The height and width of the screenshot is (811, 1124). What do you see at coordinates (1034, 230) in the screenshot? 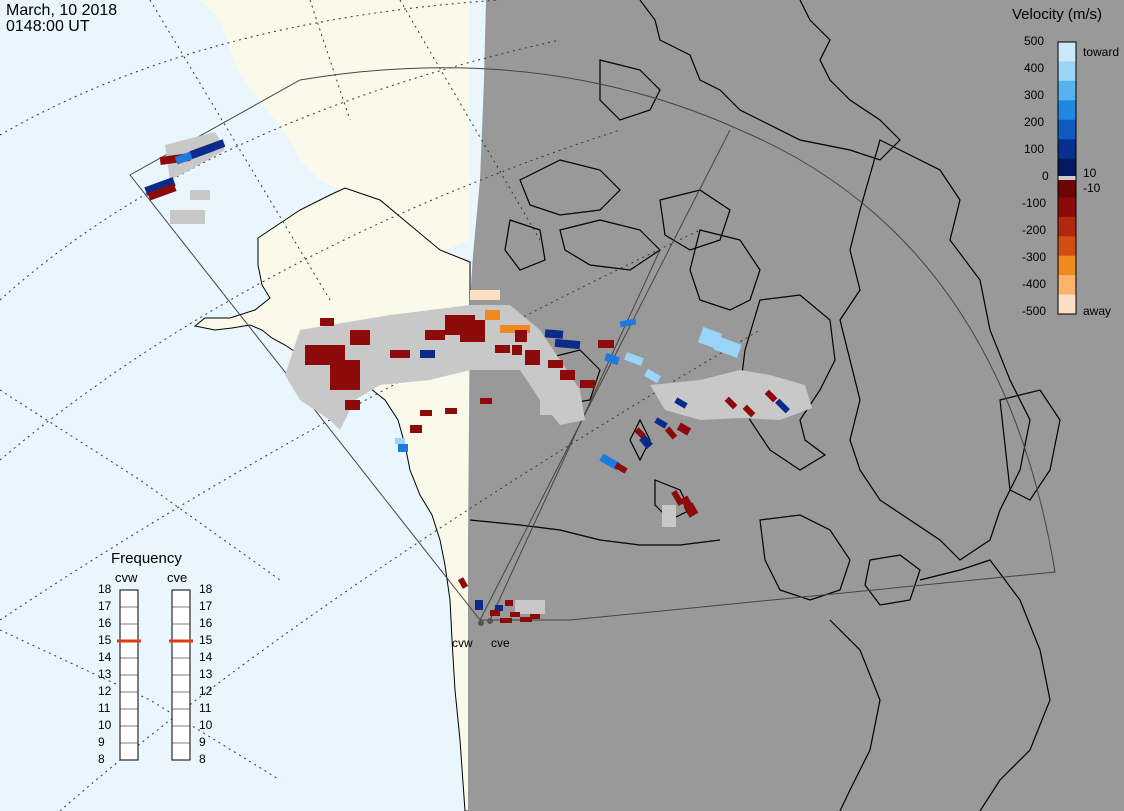
I see `velocity-tick-label: -200` at bounding box center [1034, 230].